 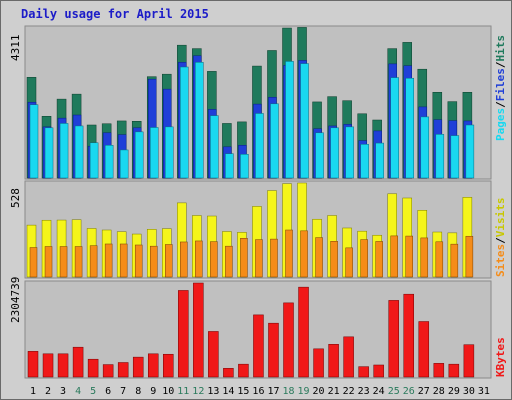 I want to click on x-label-26: 26, so click(x=409, y=391).